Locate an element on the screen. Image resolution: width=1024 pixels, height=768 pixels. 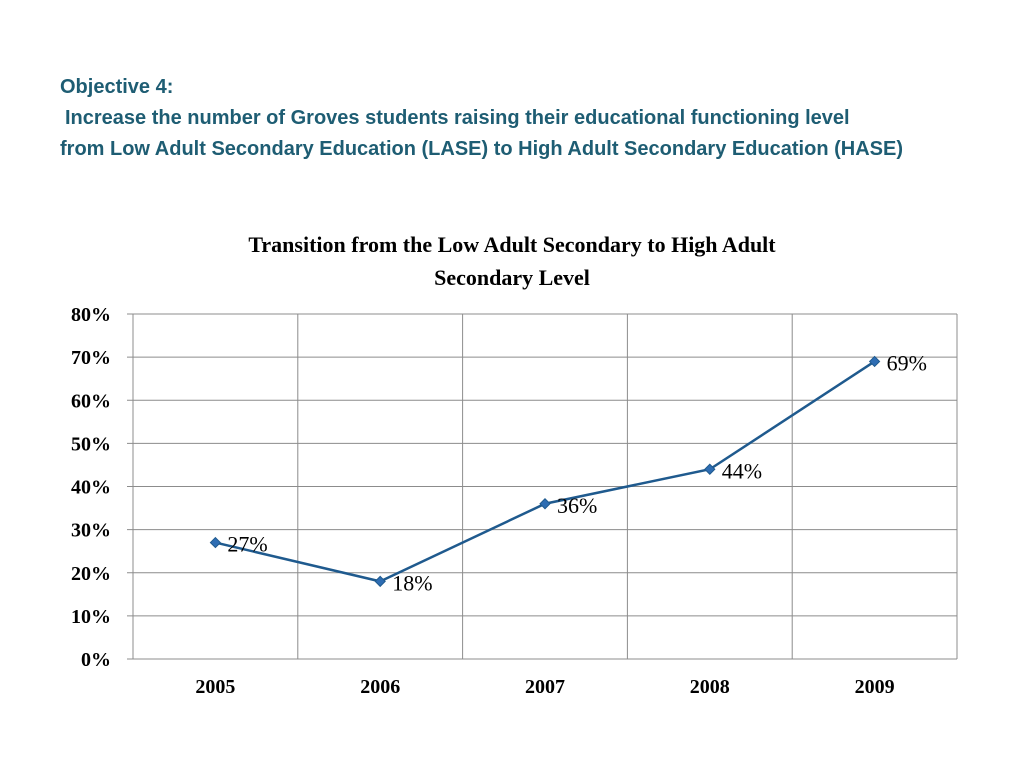
chart-title-line: Secondary Level is located at coordinates (512, 277).